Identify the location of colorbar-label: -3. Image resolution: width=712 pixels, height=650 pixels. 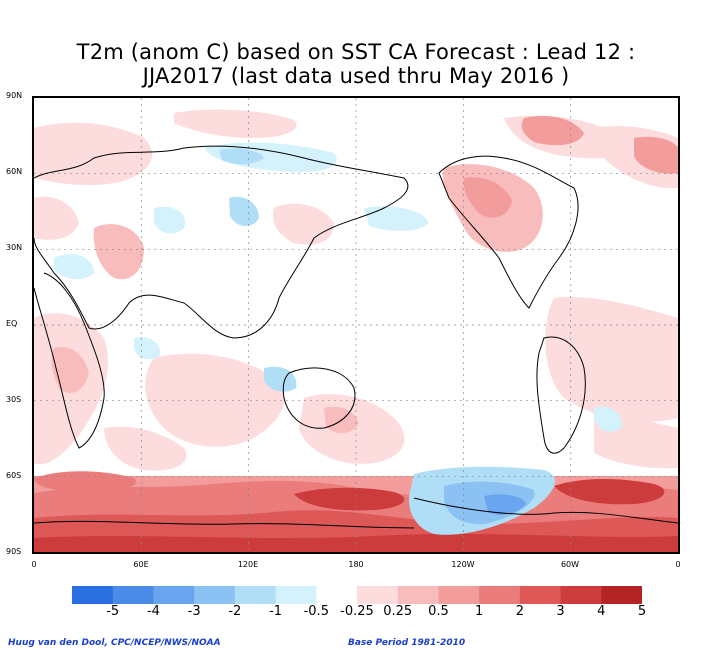
(194, 611).